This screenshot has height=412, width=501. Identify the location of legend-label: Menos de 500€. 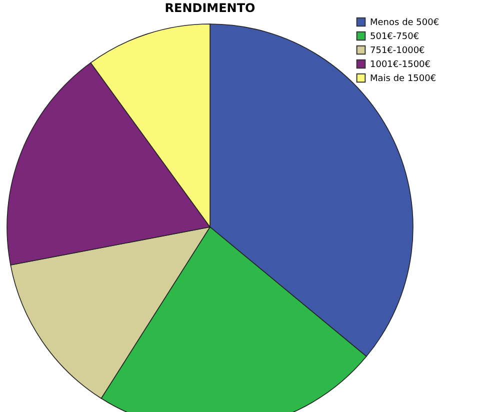
(405, 23).